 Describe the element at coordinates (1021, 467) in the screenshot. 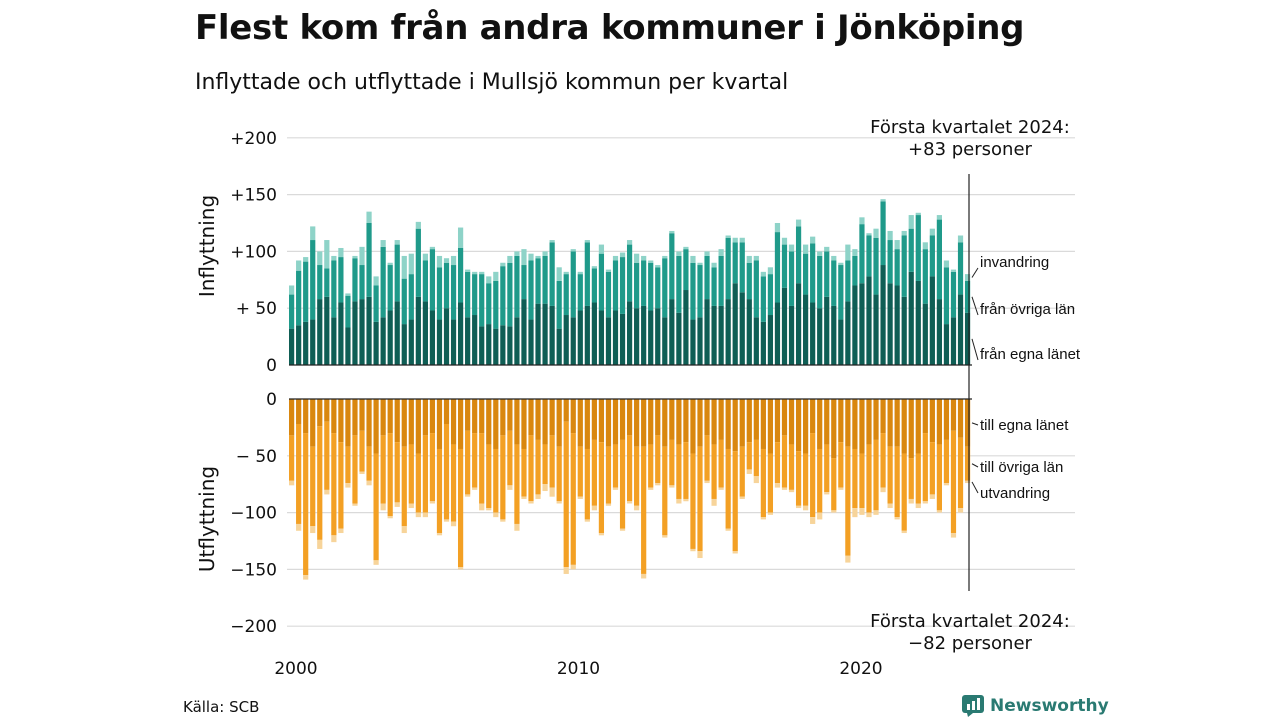

I see `series-label: till övriga län` at that location.